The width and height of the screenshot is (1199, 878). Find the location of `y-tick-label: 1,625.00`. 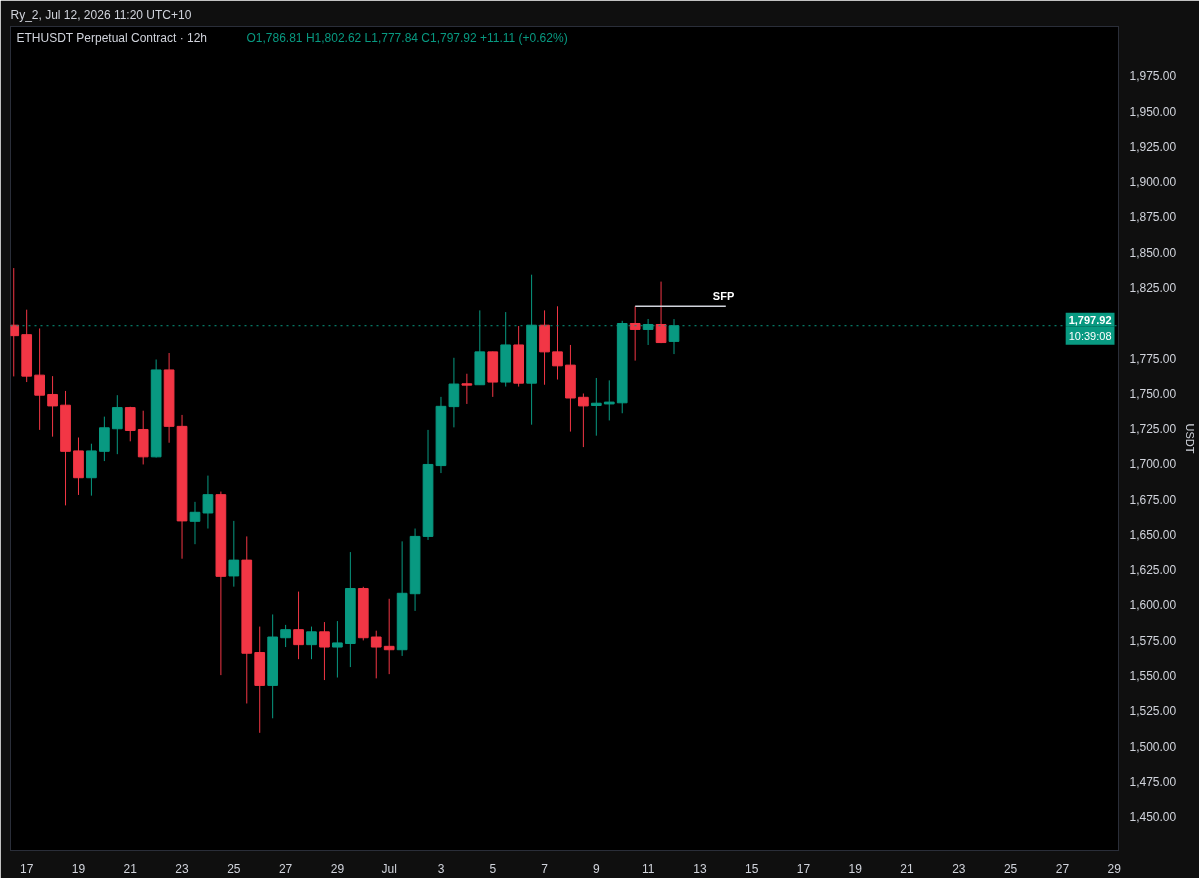

y-tick-label: 1,625.00 is located at coordinates (1153, 570).